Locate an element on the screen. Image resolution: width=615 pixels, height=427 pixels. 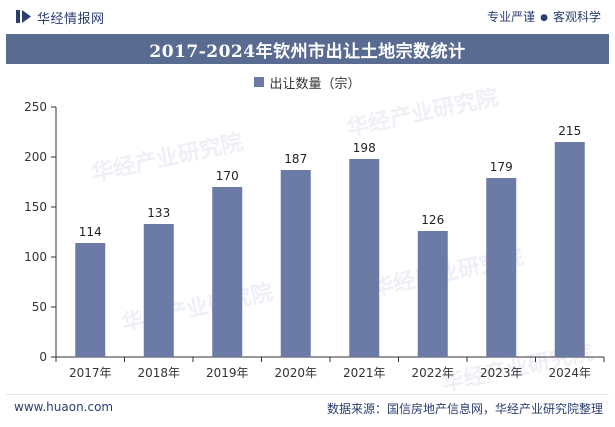
y-tick-label: 150 is located at coordinates (35, 207).